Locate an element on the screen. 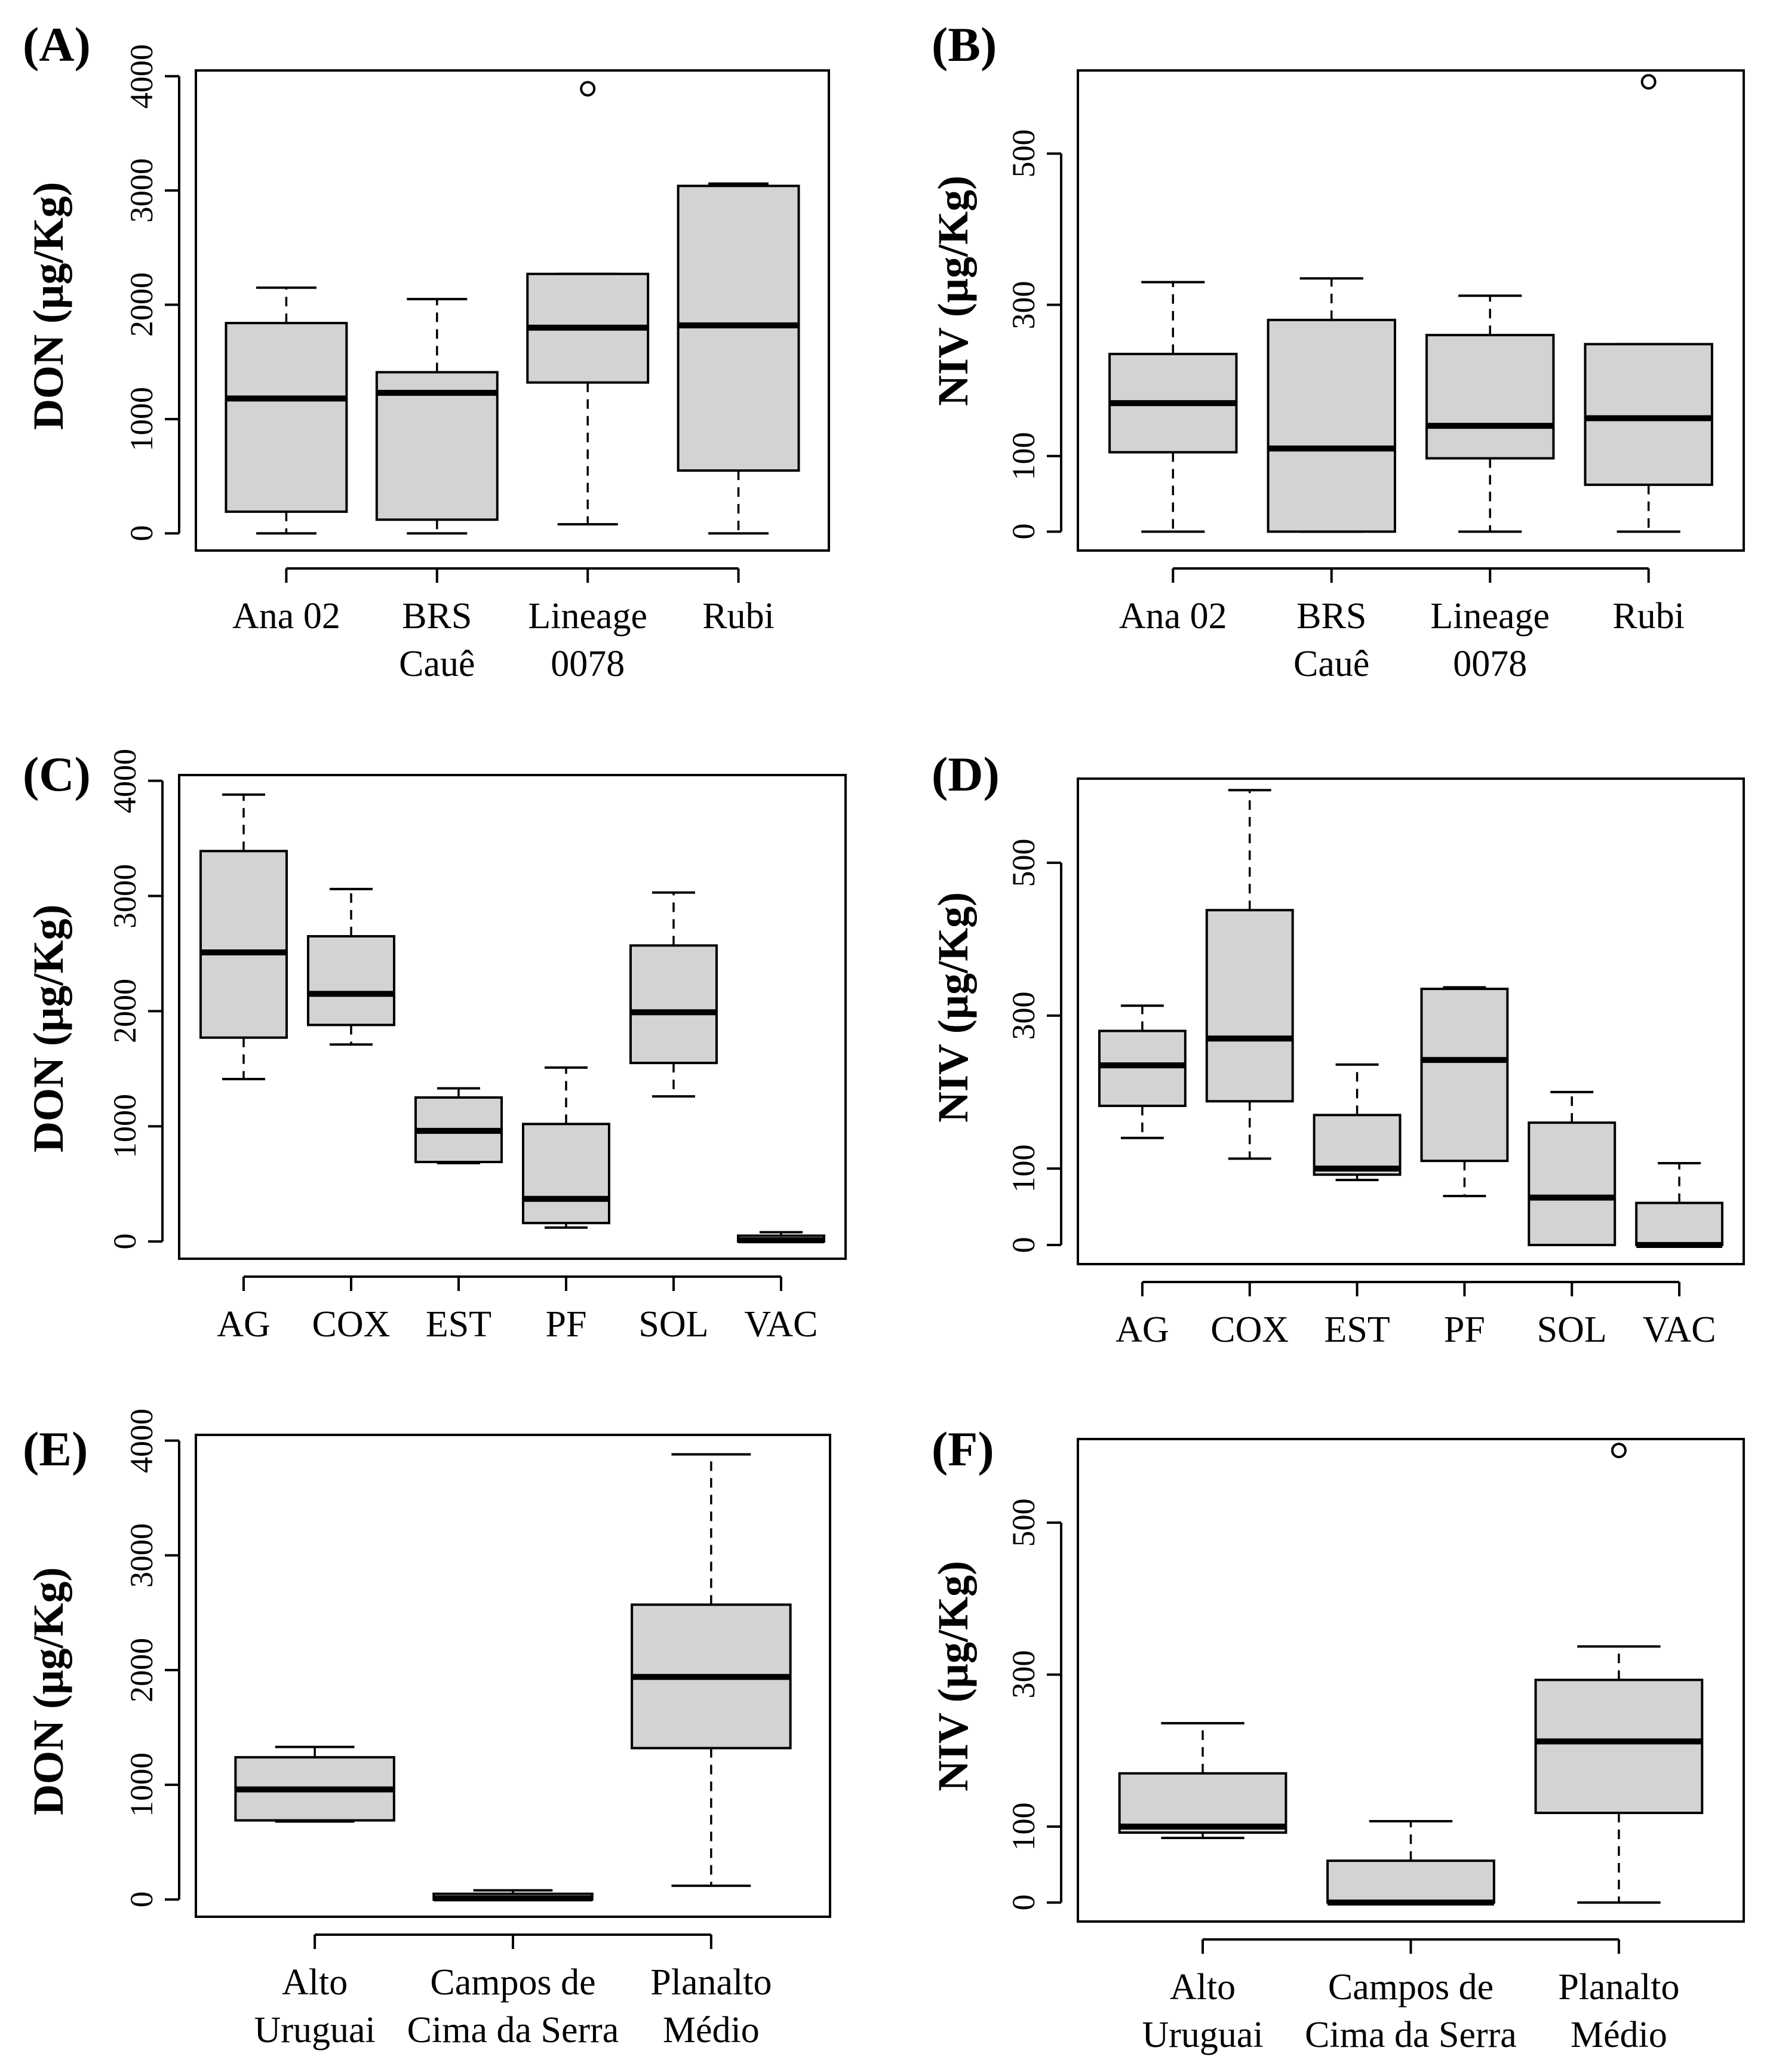 The image size is (1767, 2072). x-tick-label-line: Uruguai is located at coordinates (315, 2031).